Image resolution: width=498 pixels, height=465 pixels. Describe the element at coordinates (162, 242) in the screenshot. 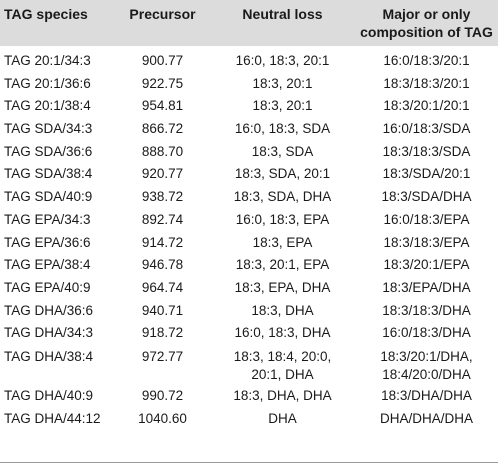

I see `cell-precursor: 914.72` at that location.